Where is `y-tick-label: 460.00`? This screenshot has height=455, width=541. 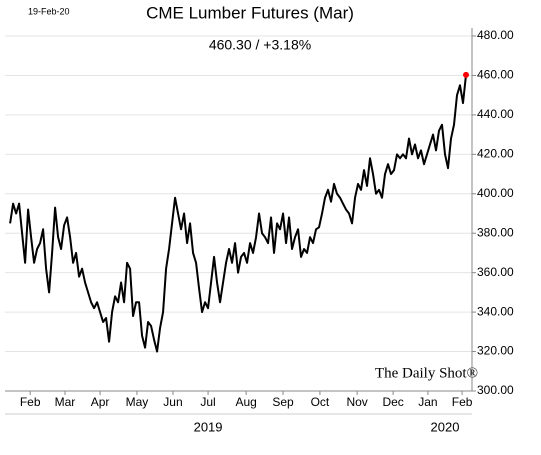 y-tick-label: 460.00 is located at coordinates (495, 75).